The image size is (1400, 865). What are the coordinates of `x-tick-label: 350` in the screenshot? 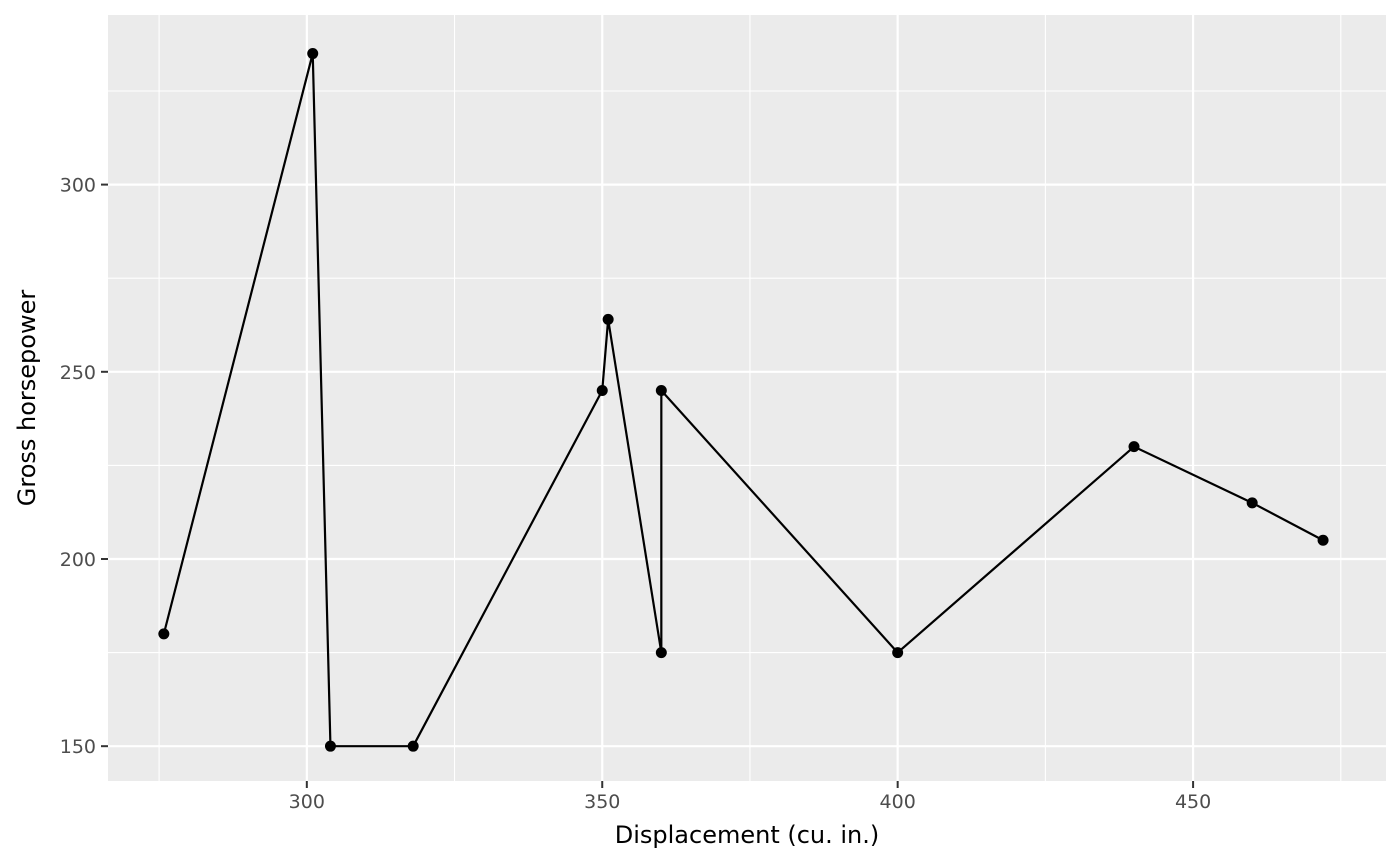 It's located at (602, 802).